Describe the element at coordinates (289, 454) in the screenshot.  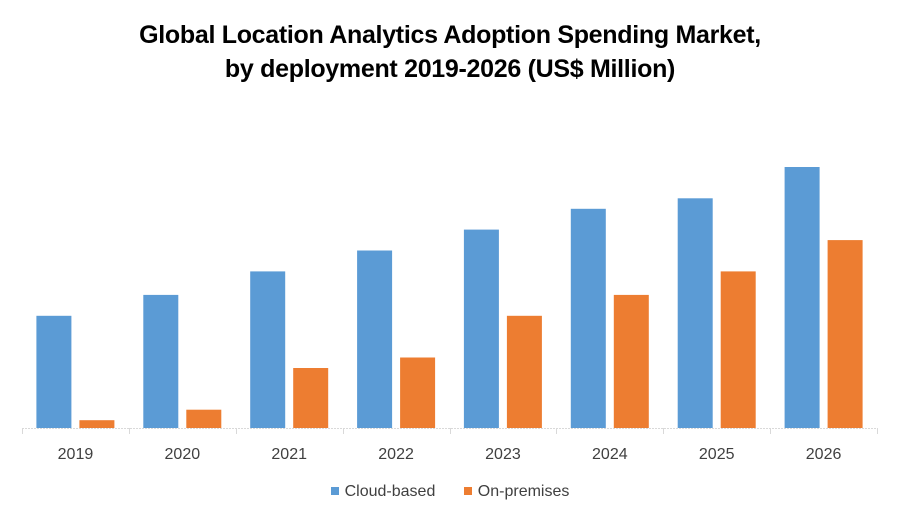
I see `x-tick-label: 2021` at that location.